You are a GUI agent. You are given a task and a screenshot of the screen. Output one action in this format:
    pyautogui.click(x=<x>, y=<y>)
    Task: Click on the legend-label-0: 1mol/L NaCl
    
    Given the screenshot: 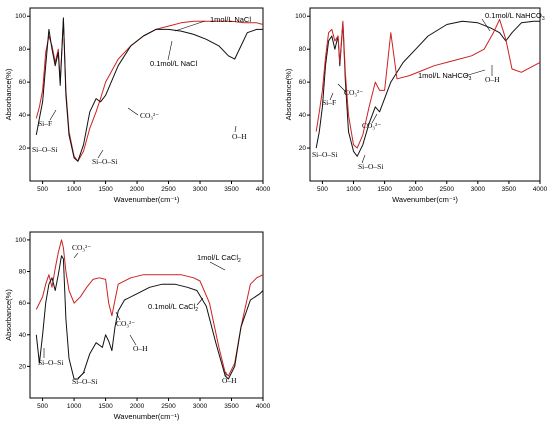 What is the action you would take?
    pyautogui.click(x=230, y=19)
    